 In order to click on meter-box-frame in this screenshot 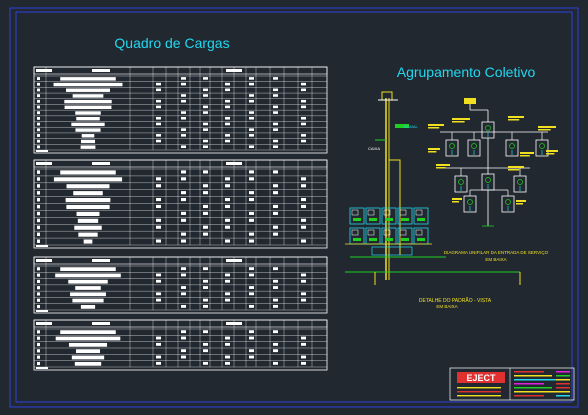, I will do `click(389, 216)`.